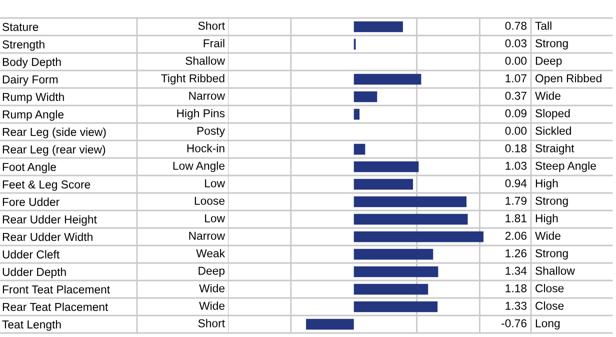 The image size is (616, 337). Describe the element at coordinates (31, 325) in the screenshot. I see `y-tick-label: Teat Length` at that location.